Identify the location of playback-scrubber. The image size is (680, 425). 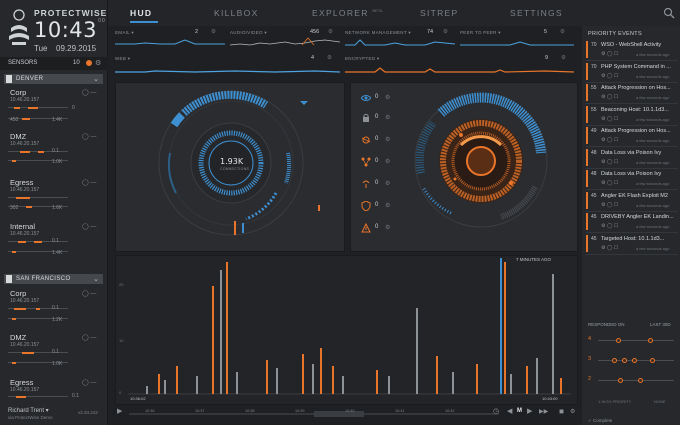
(314, 414).